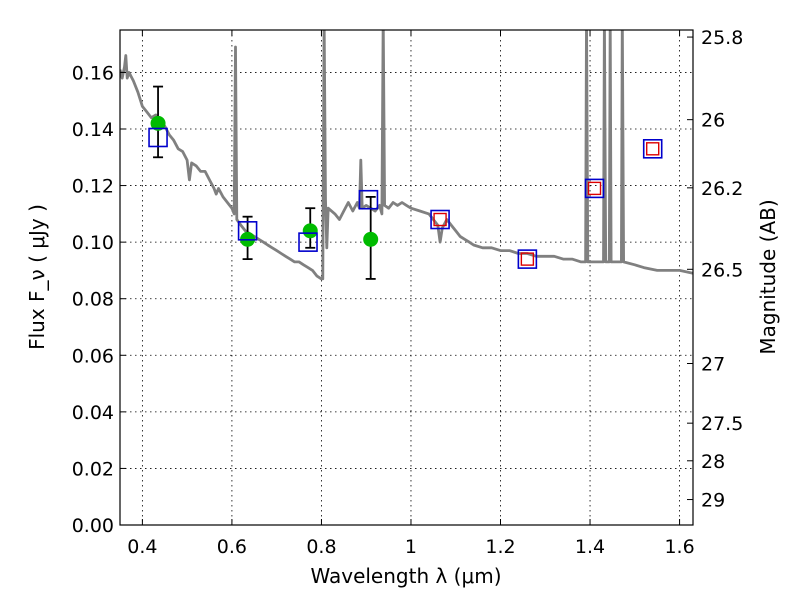 The height and width of the screenshot is (600, 800). Describe the element at coordinates (93, 73) in the screenshot. I see `y-tick-label: 0.16` at that location.